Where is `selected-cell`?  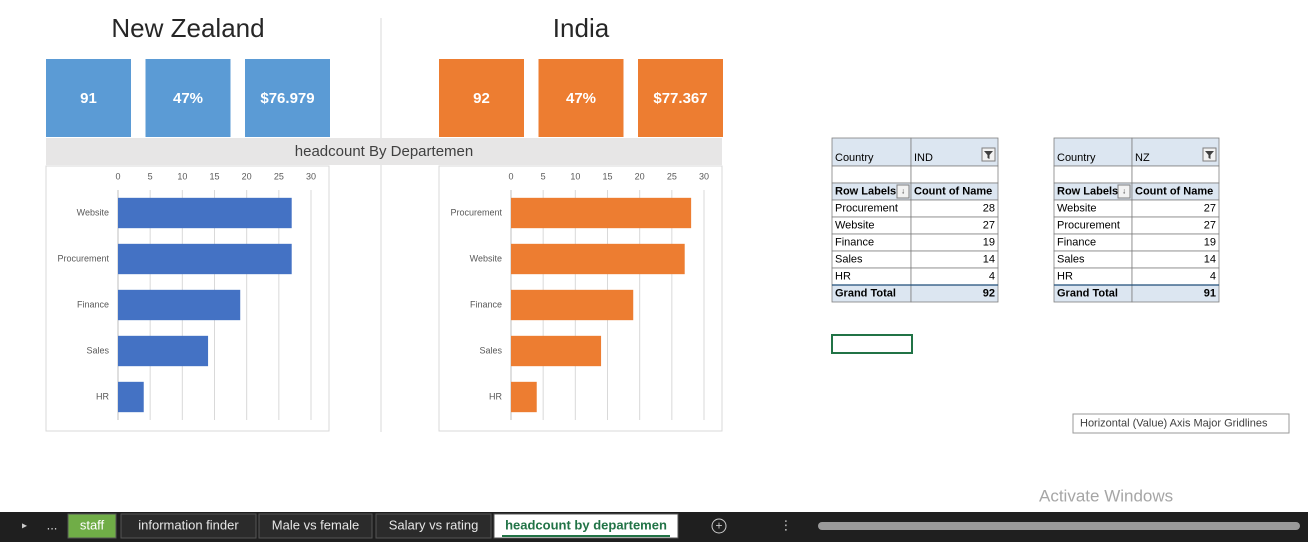
selected-cell is located at coordinates (872, 344).